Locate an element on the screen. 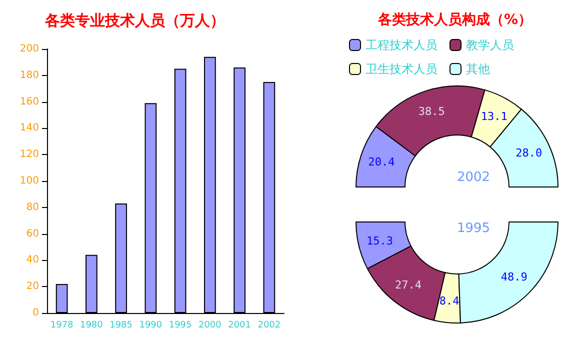  y-tick-label: 40 is located at coordinates (32, 260).